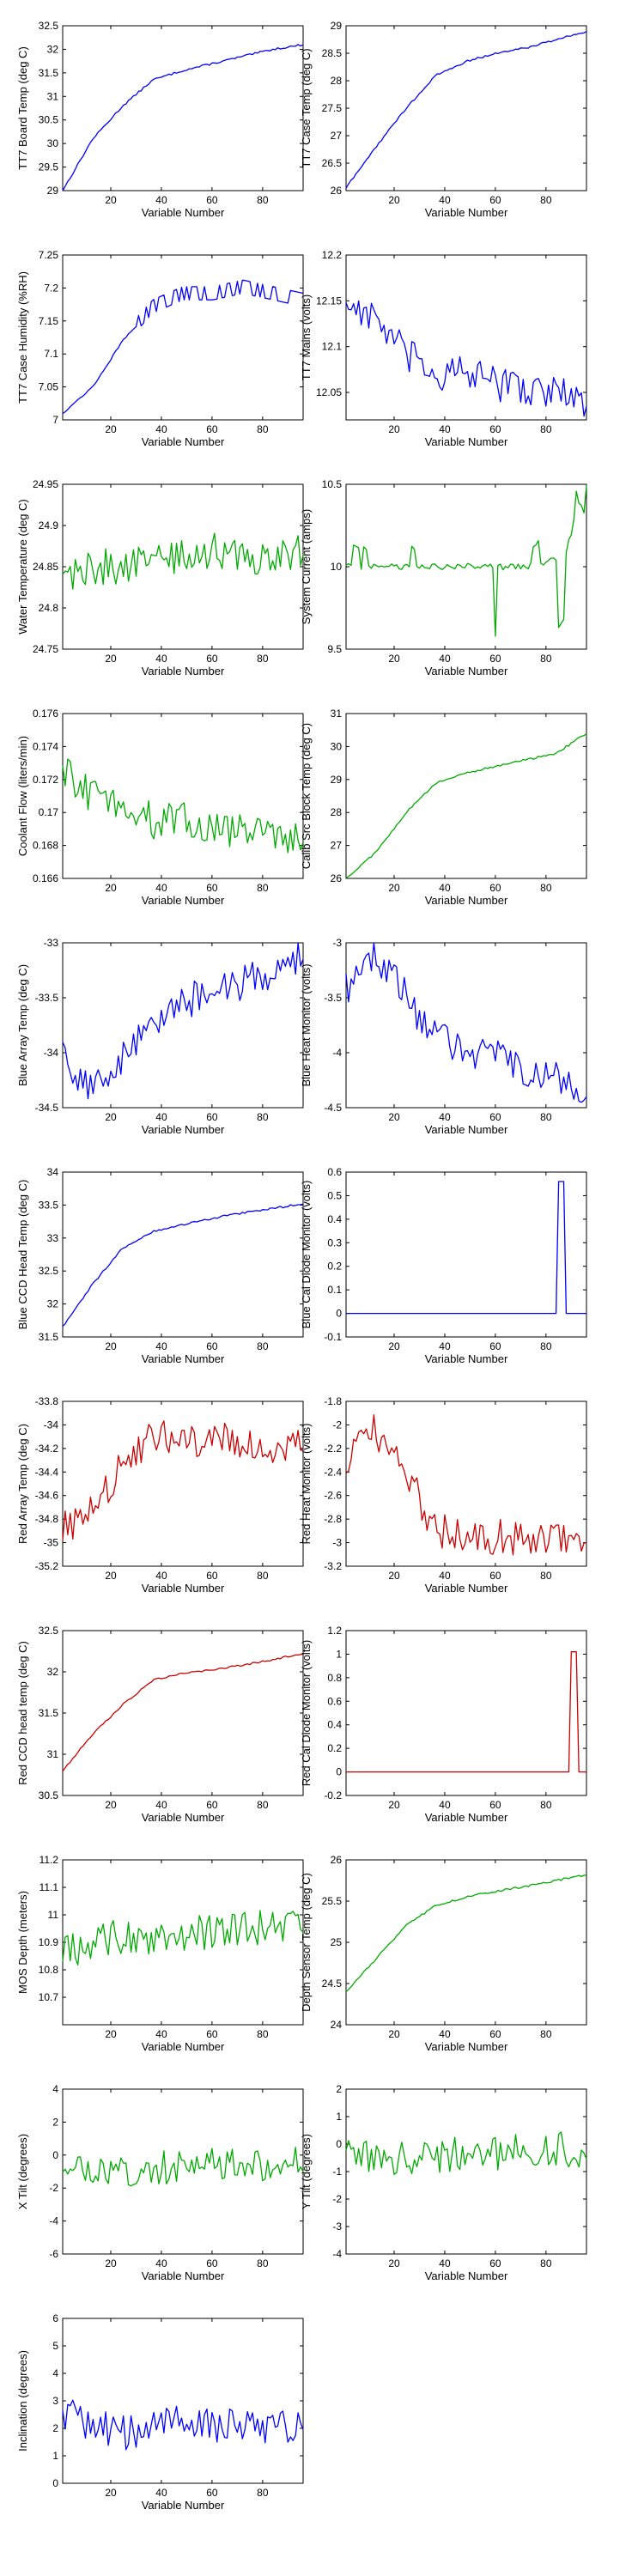 The height and width of the screenshot is (2576, 644). Describe the element at coordinates (23, 796) in the screenshot. I see `y-axis-label: Coolant Flow (liters/min)` at that location.